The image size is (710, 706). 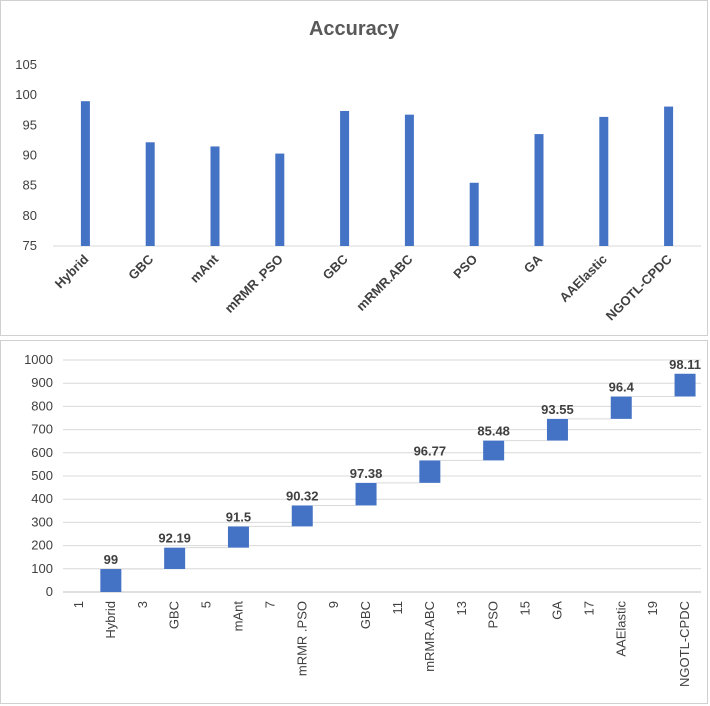 I want to click on x-category-label: mRMR.ABC, so click(x=384, y=282).